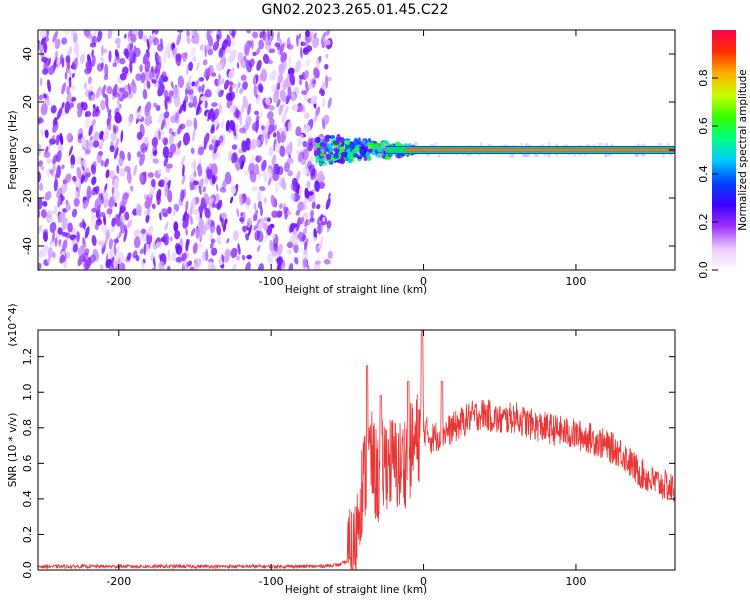  Describe the element at coordinates (27, 570) in the screenshot. I see `y-tick-label: 0.0` at that location.